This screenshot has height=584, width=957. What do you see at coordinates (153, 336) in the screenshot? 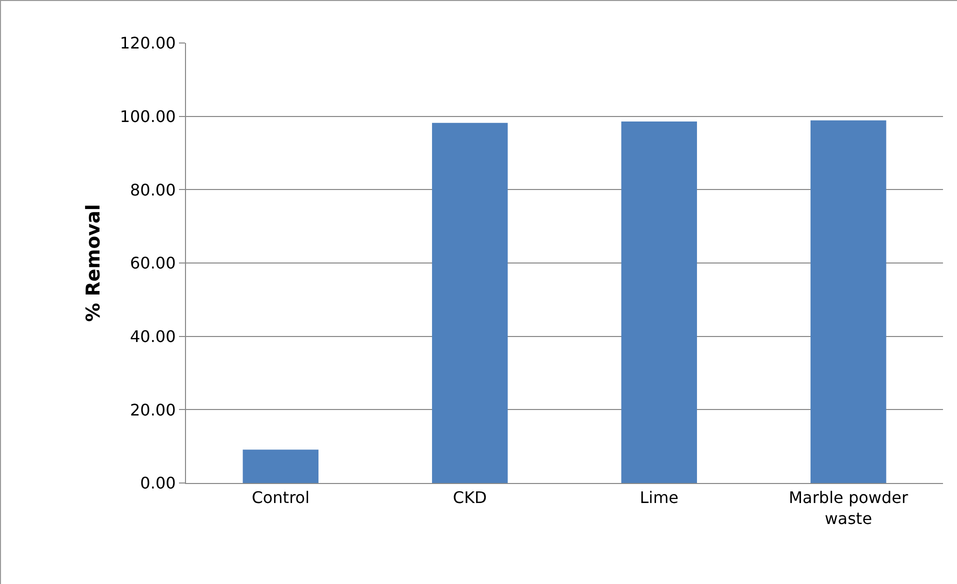
I see `y-tick-label: 40.00` at bounding box center [153, 336].